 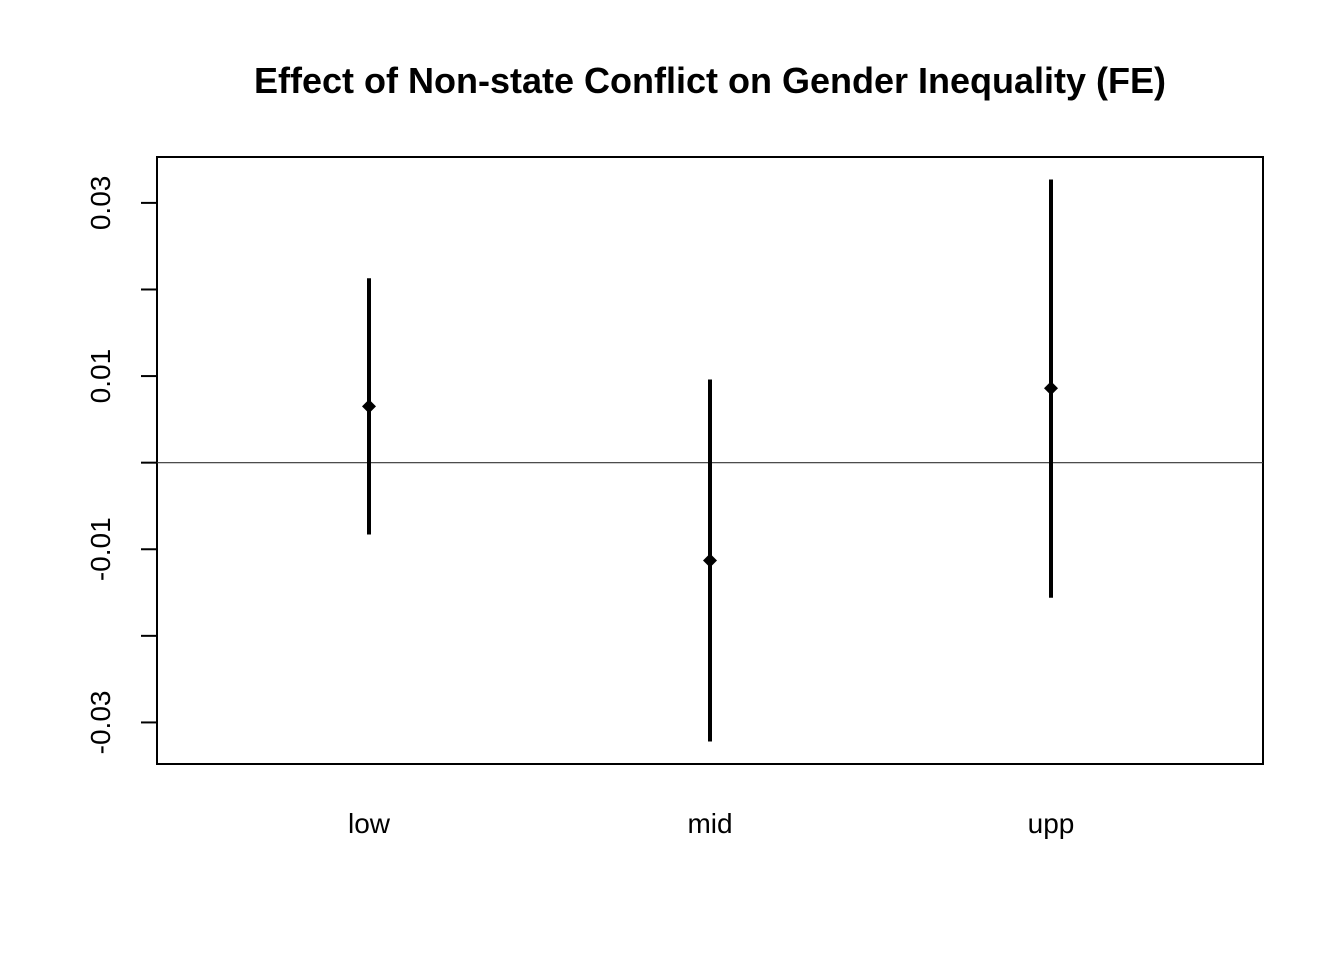 What do you see at coordinates (100, 203) in the screenshot?
I see `y-tick-label: 0.03` at bounding box center [100, 203].